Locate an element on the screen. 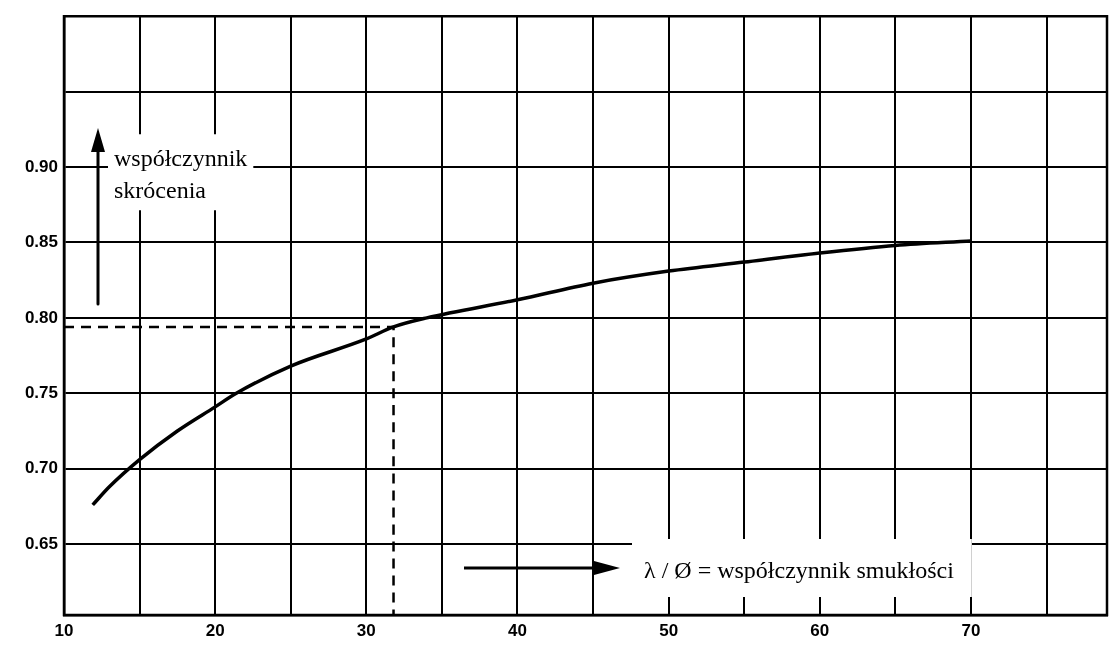 The height and width of the screenshot is (650, 1117). x-tick-label: 60 is located at coordinates (820, 630).